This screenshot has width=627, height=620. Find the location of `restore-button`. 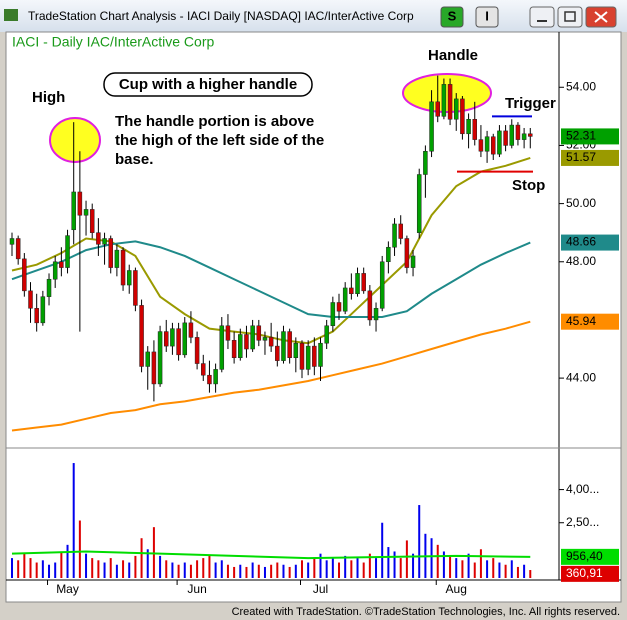

restore-button is located at coordinates (570, 17).